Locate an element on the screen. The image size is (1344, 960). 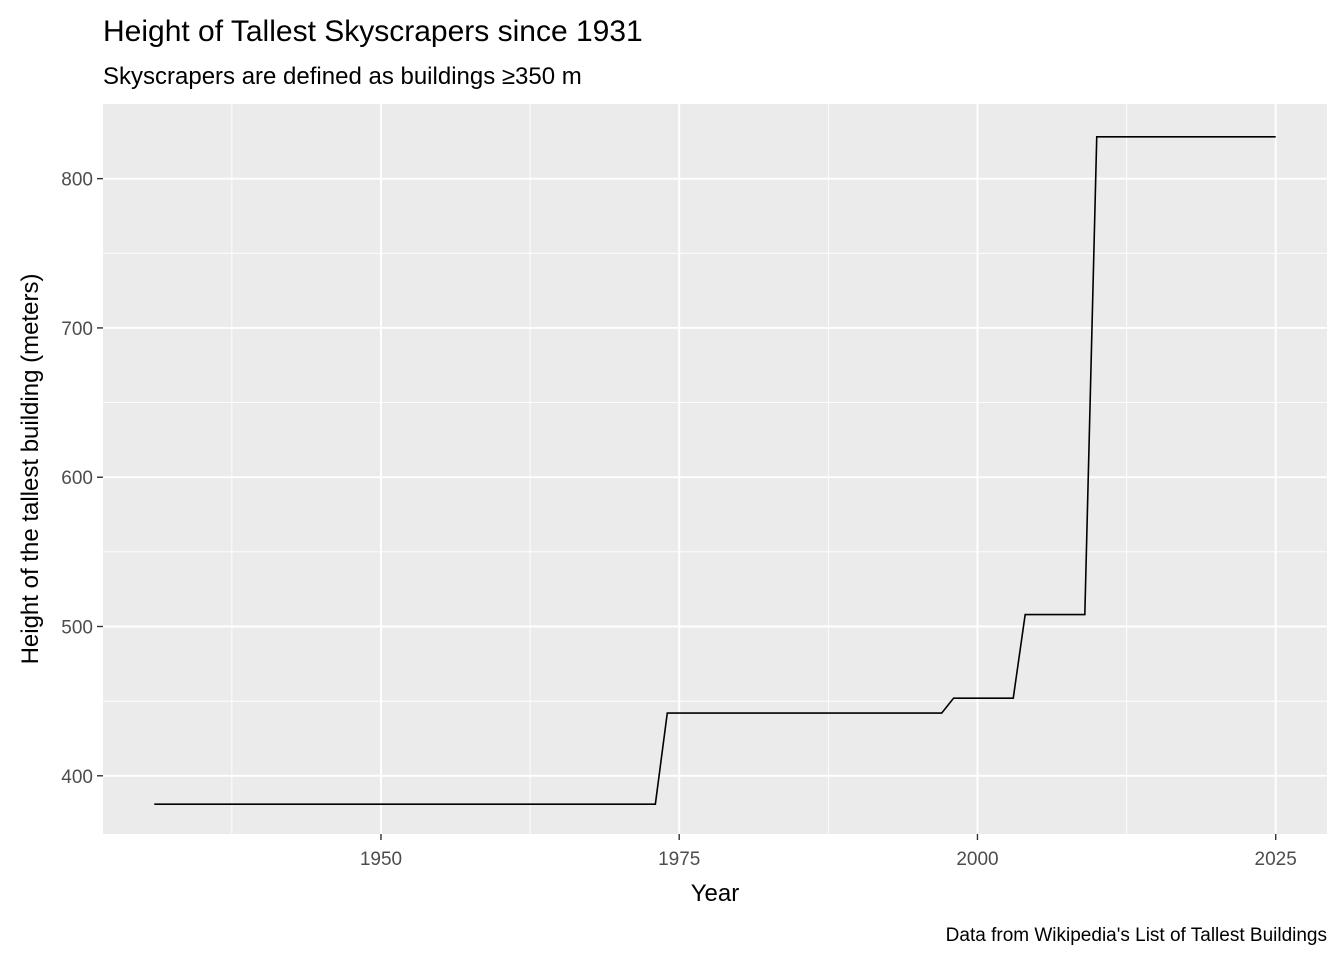
x-tick-label: 2025 is located at coordinates (1276, 859).